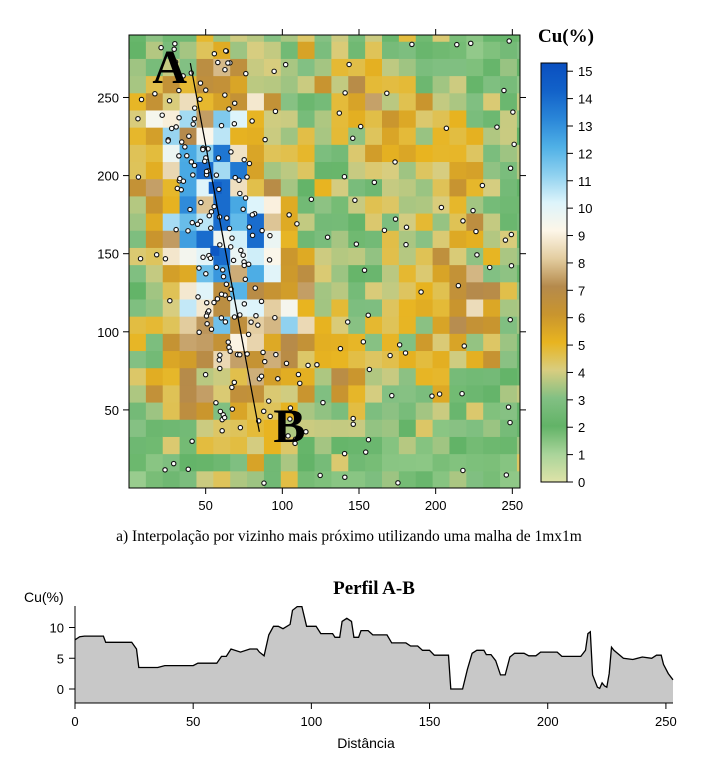 This screenshot has width=706, height=778. I want to click on colorbar-tick-label: 1, so click(581, 455).